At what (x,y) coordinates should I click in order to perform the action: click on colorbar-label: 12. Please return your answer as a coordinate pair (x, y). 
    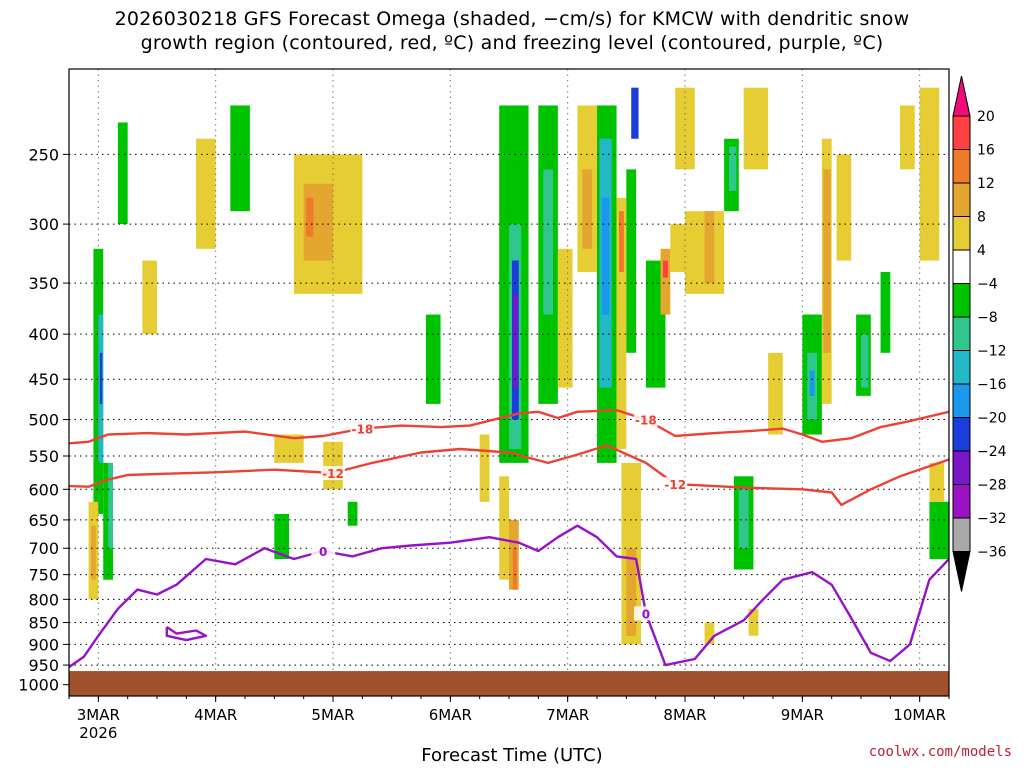
    Looking at the image, I should click on (986, 184).